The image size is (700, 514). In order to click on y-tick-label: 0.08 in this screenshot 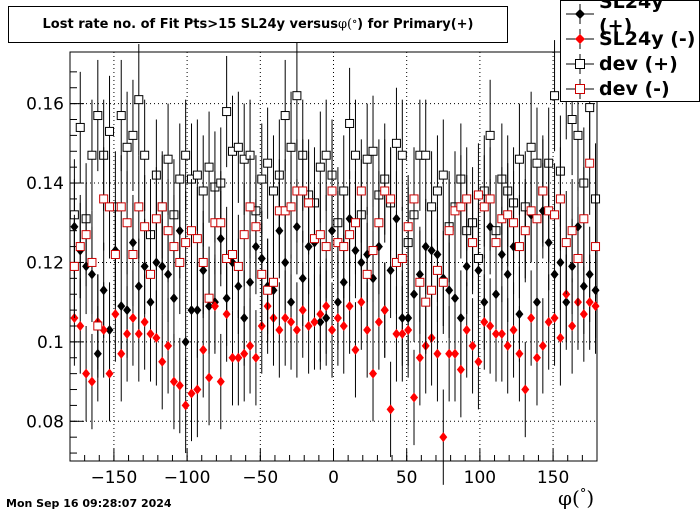, I will do `click(45, 422)`.